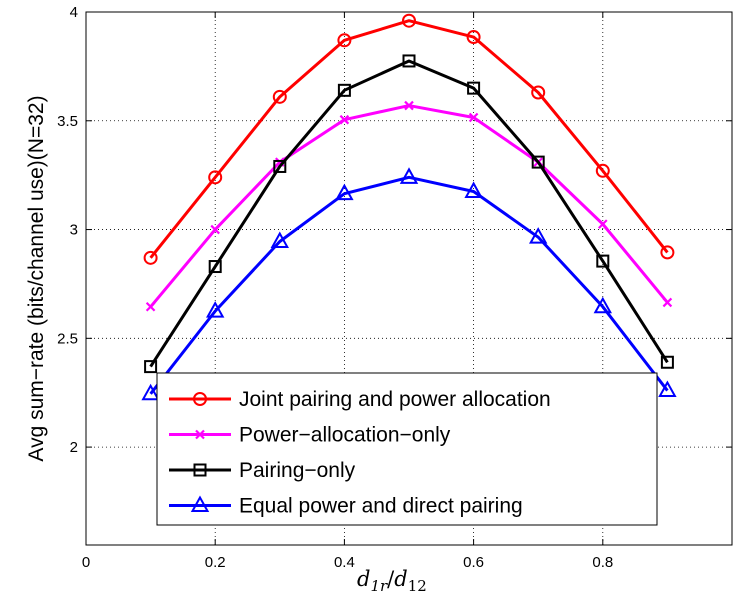  I want to click on y-tick-label: 2.5, so click(67, 338).